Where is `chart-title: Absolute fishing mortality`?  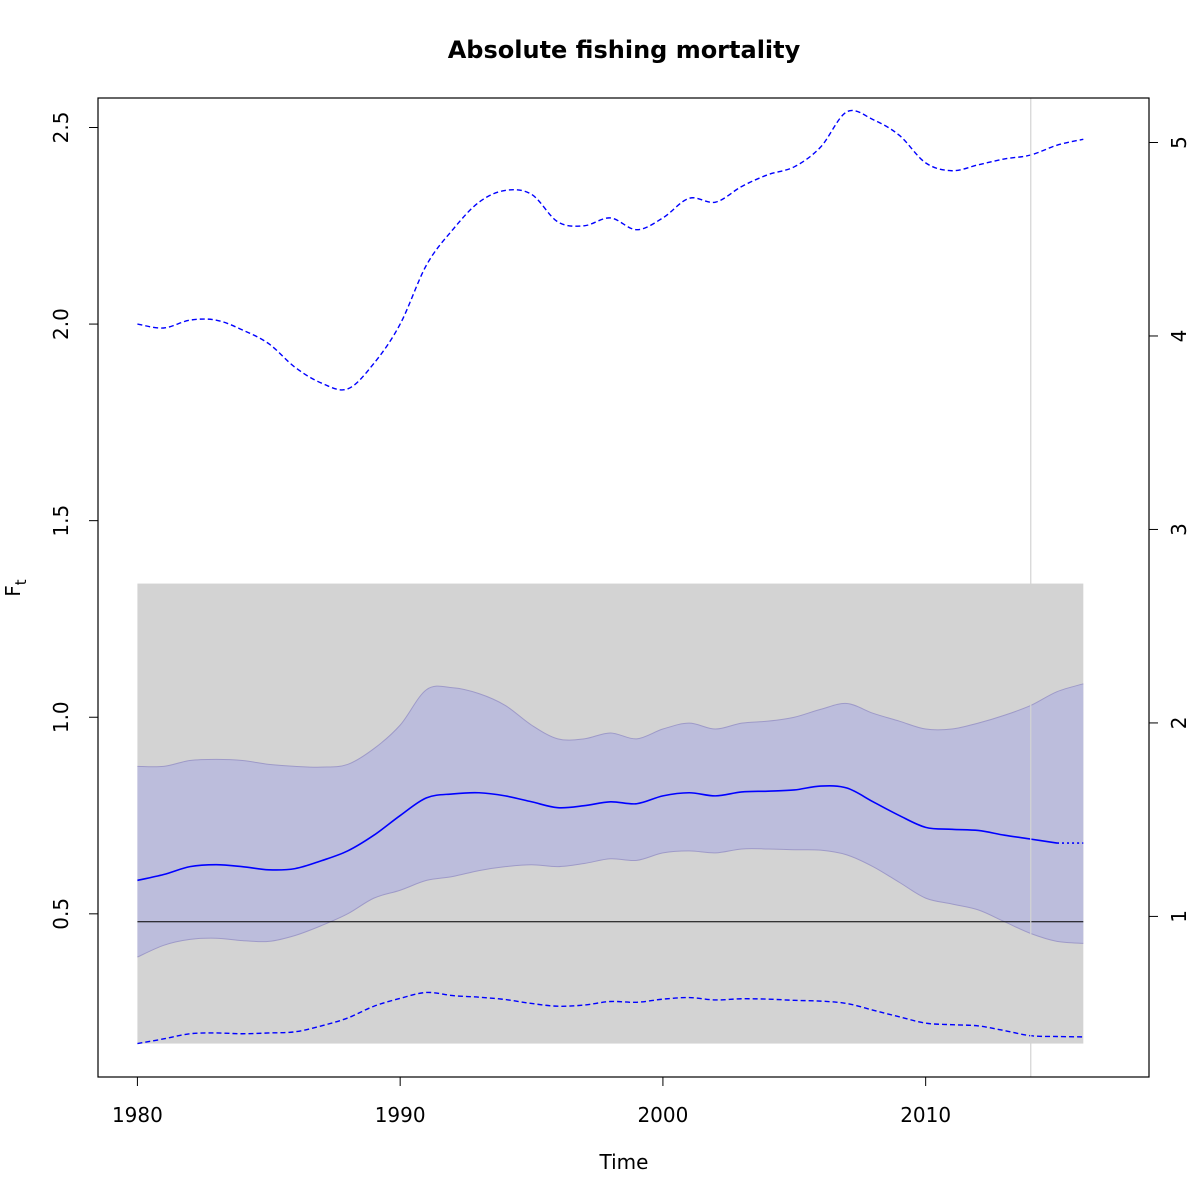 chart-title: Absolute fishing mortality is located at coordinates (624, 50).